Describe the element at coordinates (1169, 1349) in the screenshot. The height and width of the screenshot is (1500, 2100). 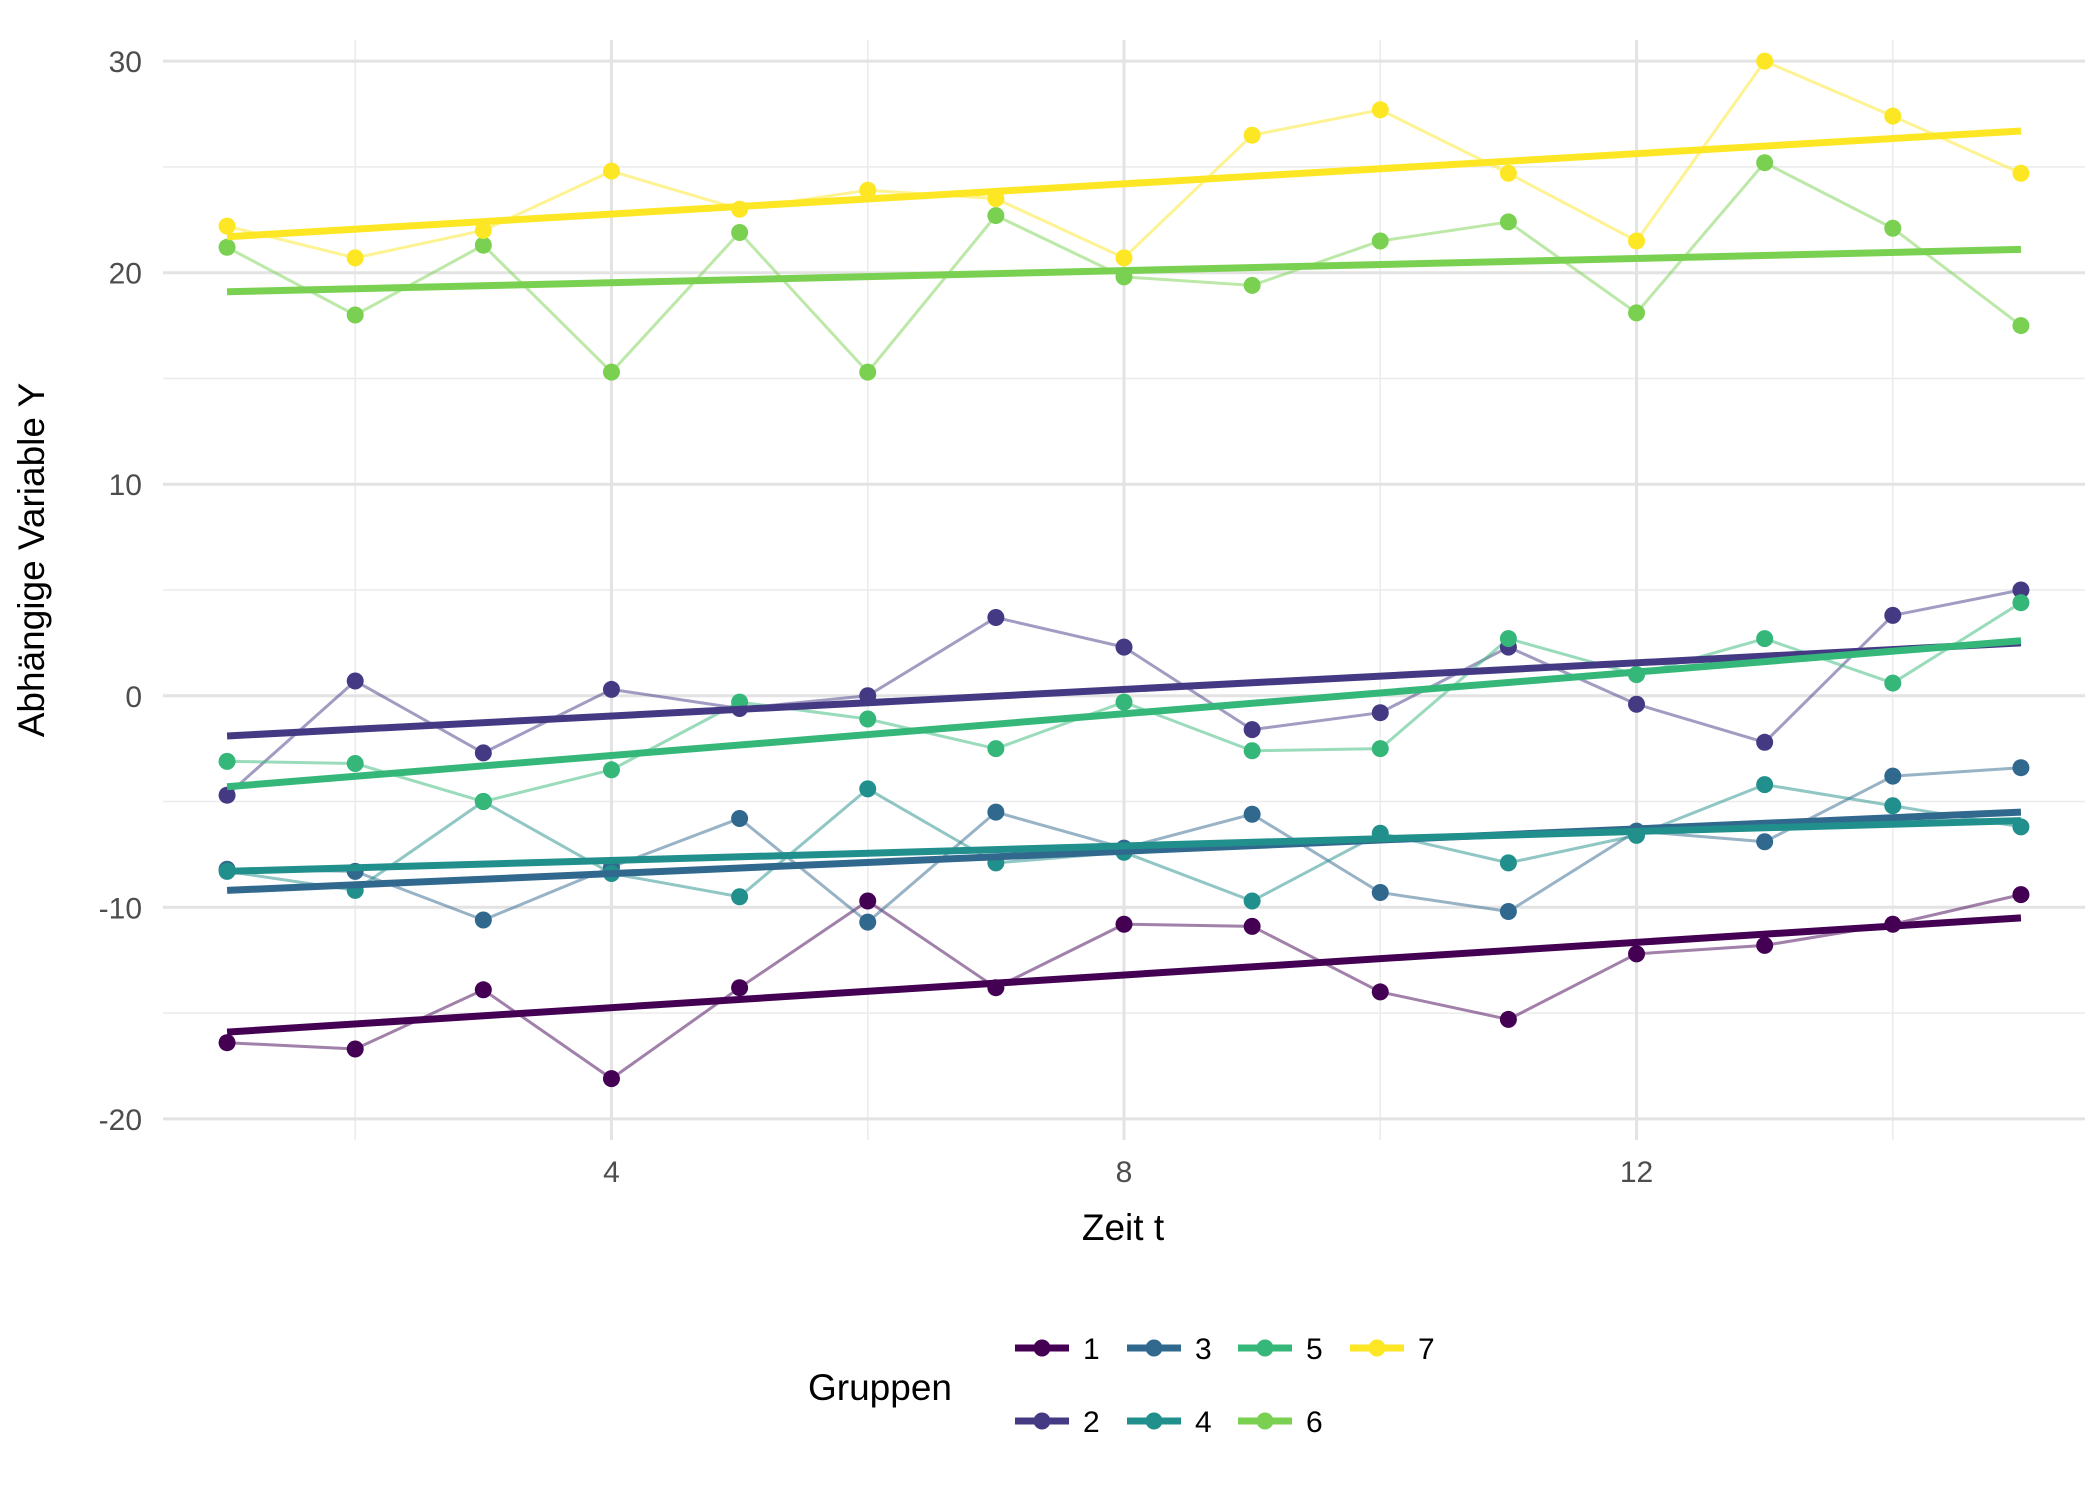
I see `legend-key-3: 3` at that location.